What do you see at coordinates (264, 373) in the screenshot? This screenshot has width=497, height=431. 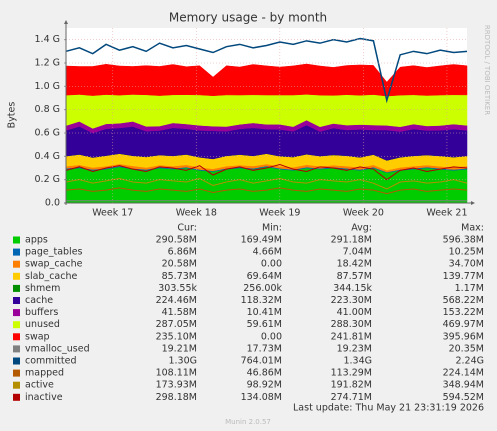 I see `legend-value: 46.86M` at bounding box center [264, 373].